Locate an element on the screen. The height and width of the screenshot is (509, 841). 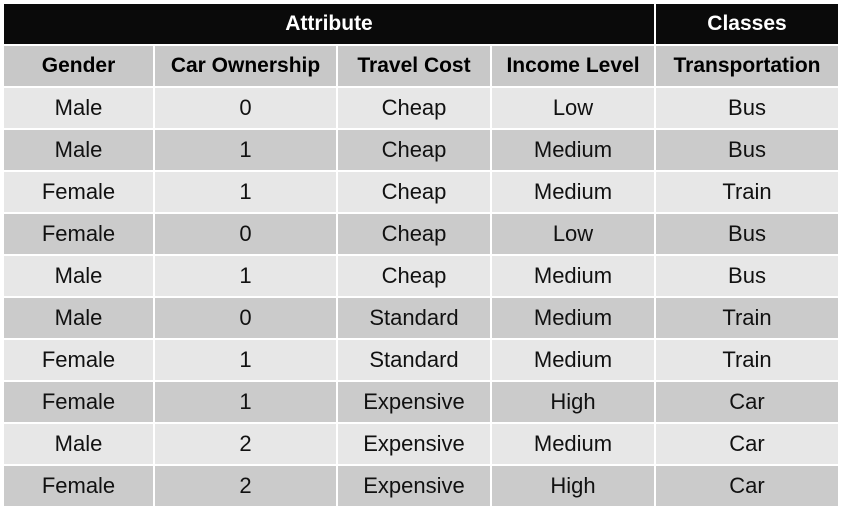
group-header-row: Attribute Classes is located at coordinates (421, 25).